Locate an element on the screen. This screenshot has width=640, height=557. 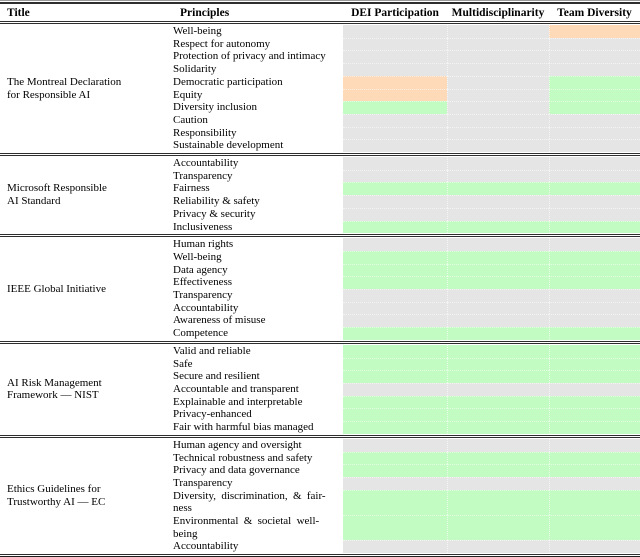
principle-label: Diversity inclusion is located at coordinates (215, 107).